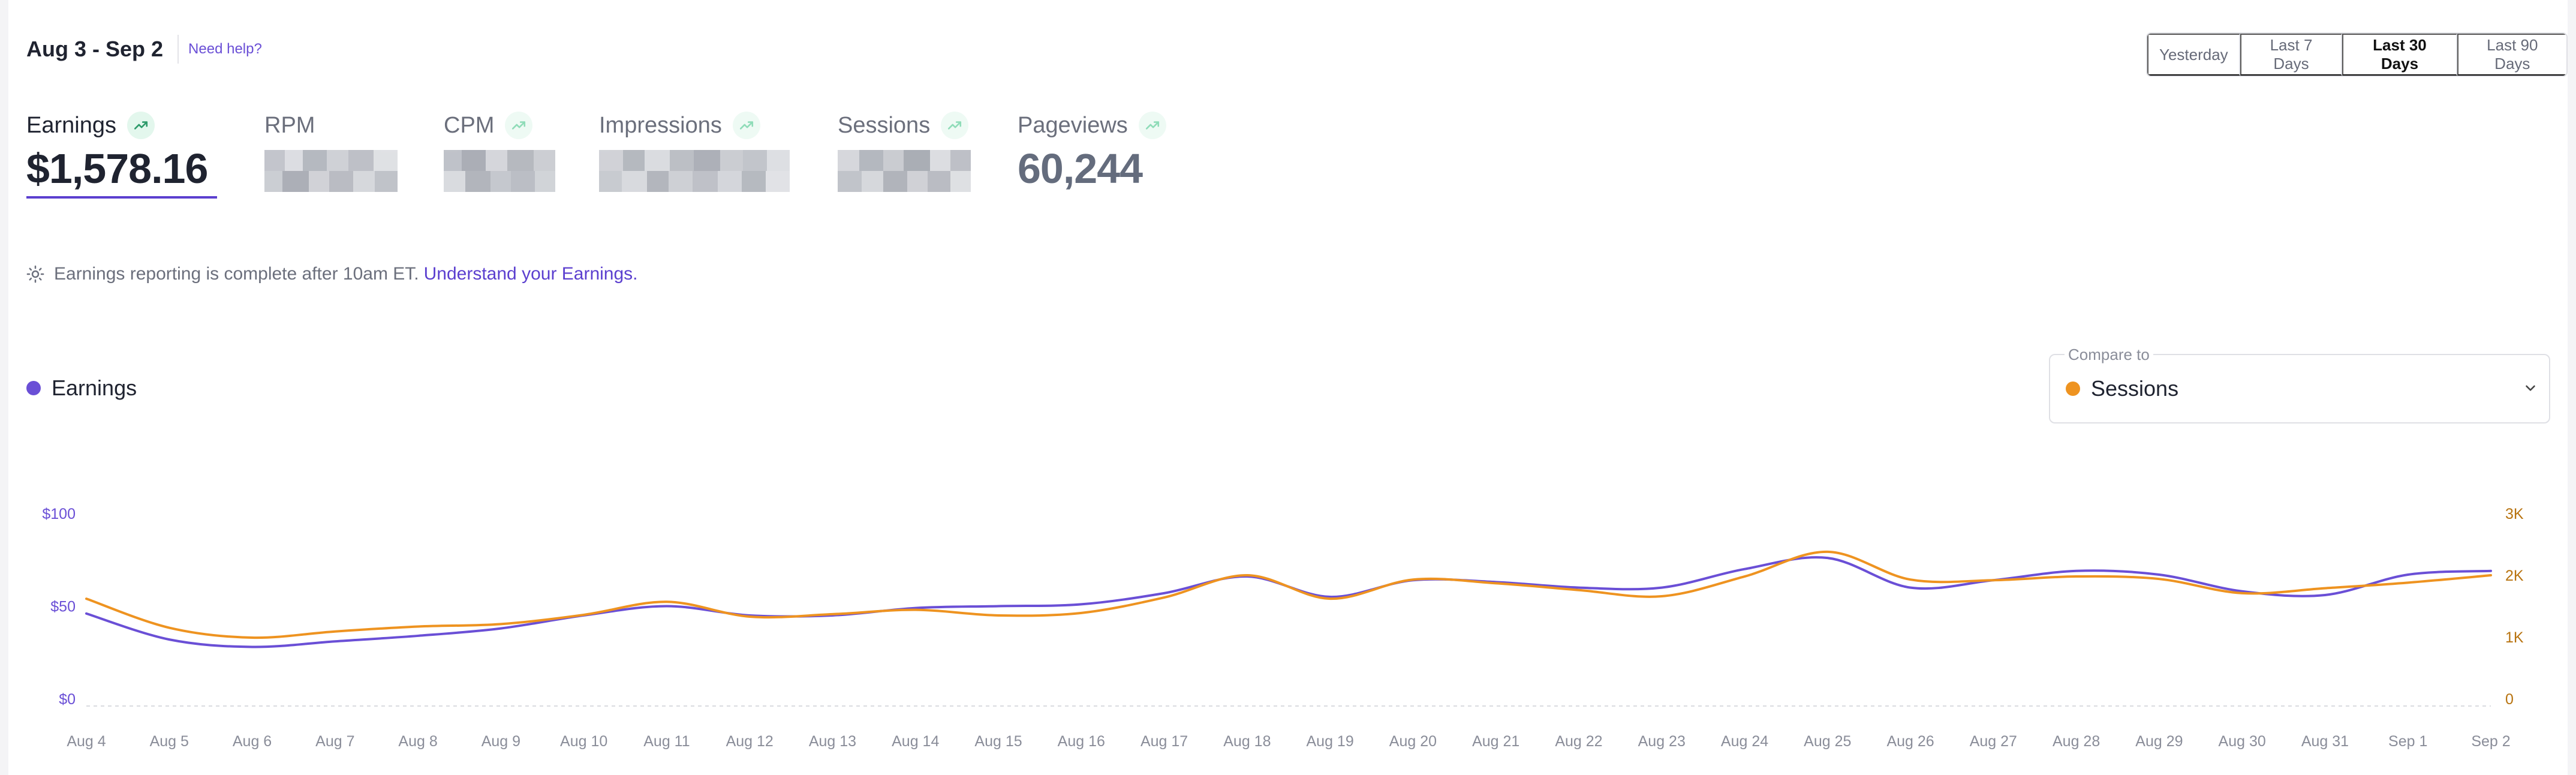 Image resolution: width=2576 pixels, height=775 pixels. Describe the element at coordinates (1073, 125) in the screenshot. I see `metric-pageviews-label: Pageviews` at that location.